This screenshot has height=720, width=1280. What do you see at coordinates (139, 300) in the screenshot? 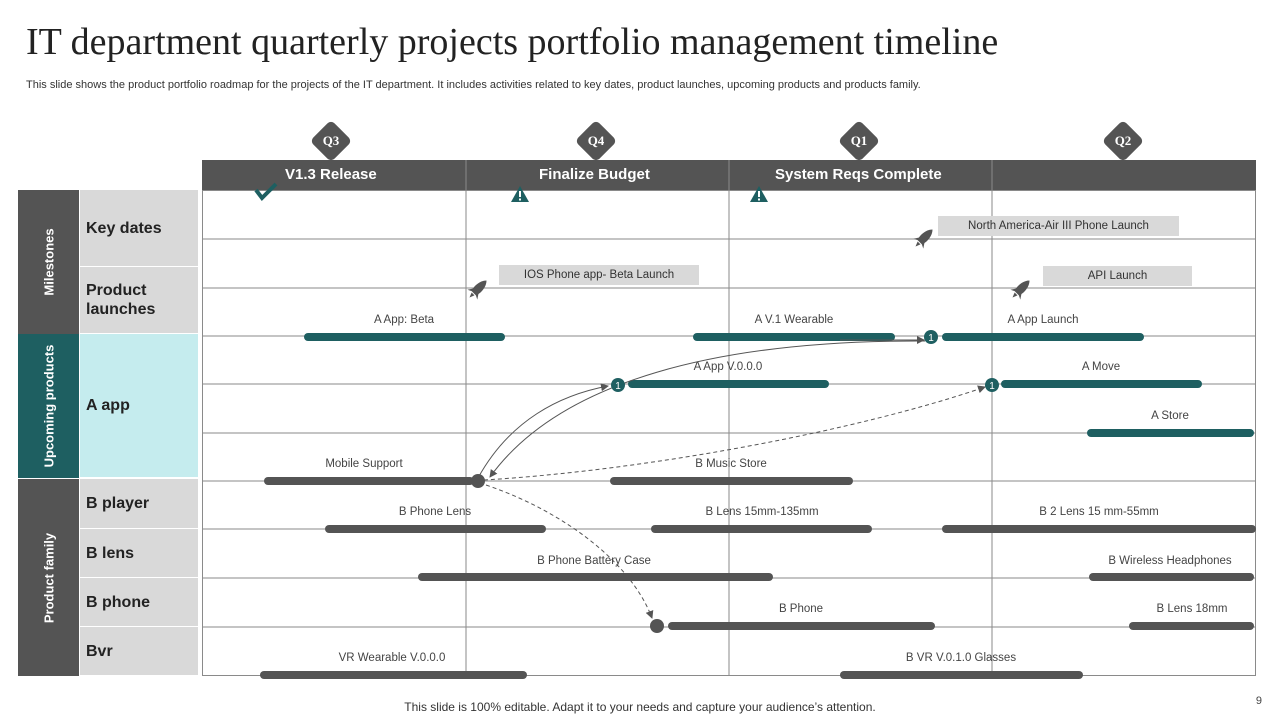
I see `row-label-product-launches: Product launches` at bounding box center [139, 300].